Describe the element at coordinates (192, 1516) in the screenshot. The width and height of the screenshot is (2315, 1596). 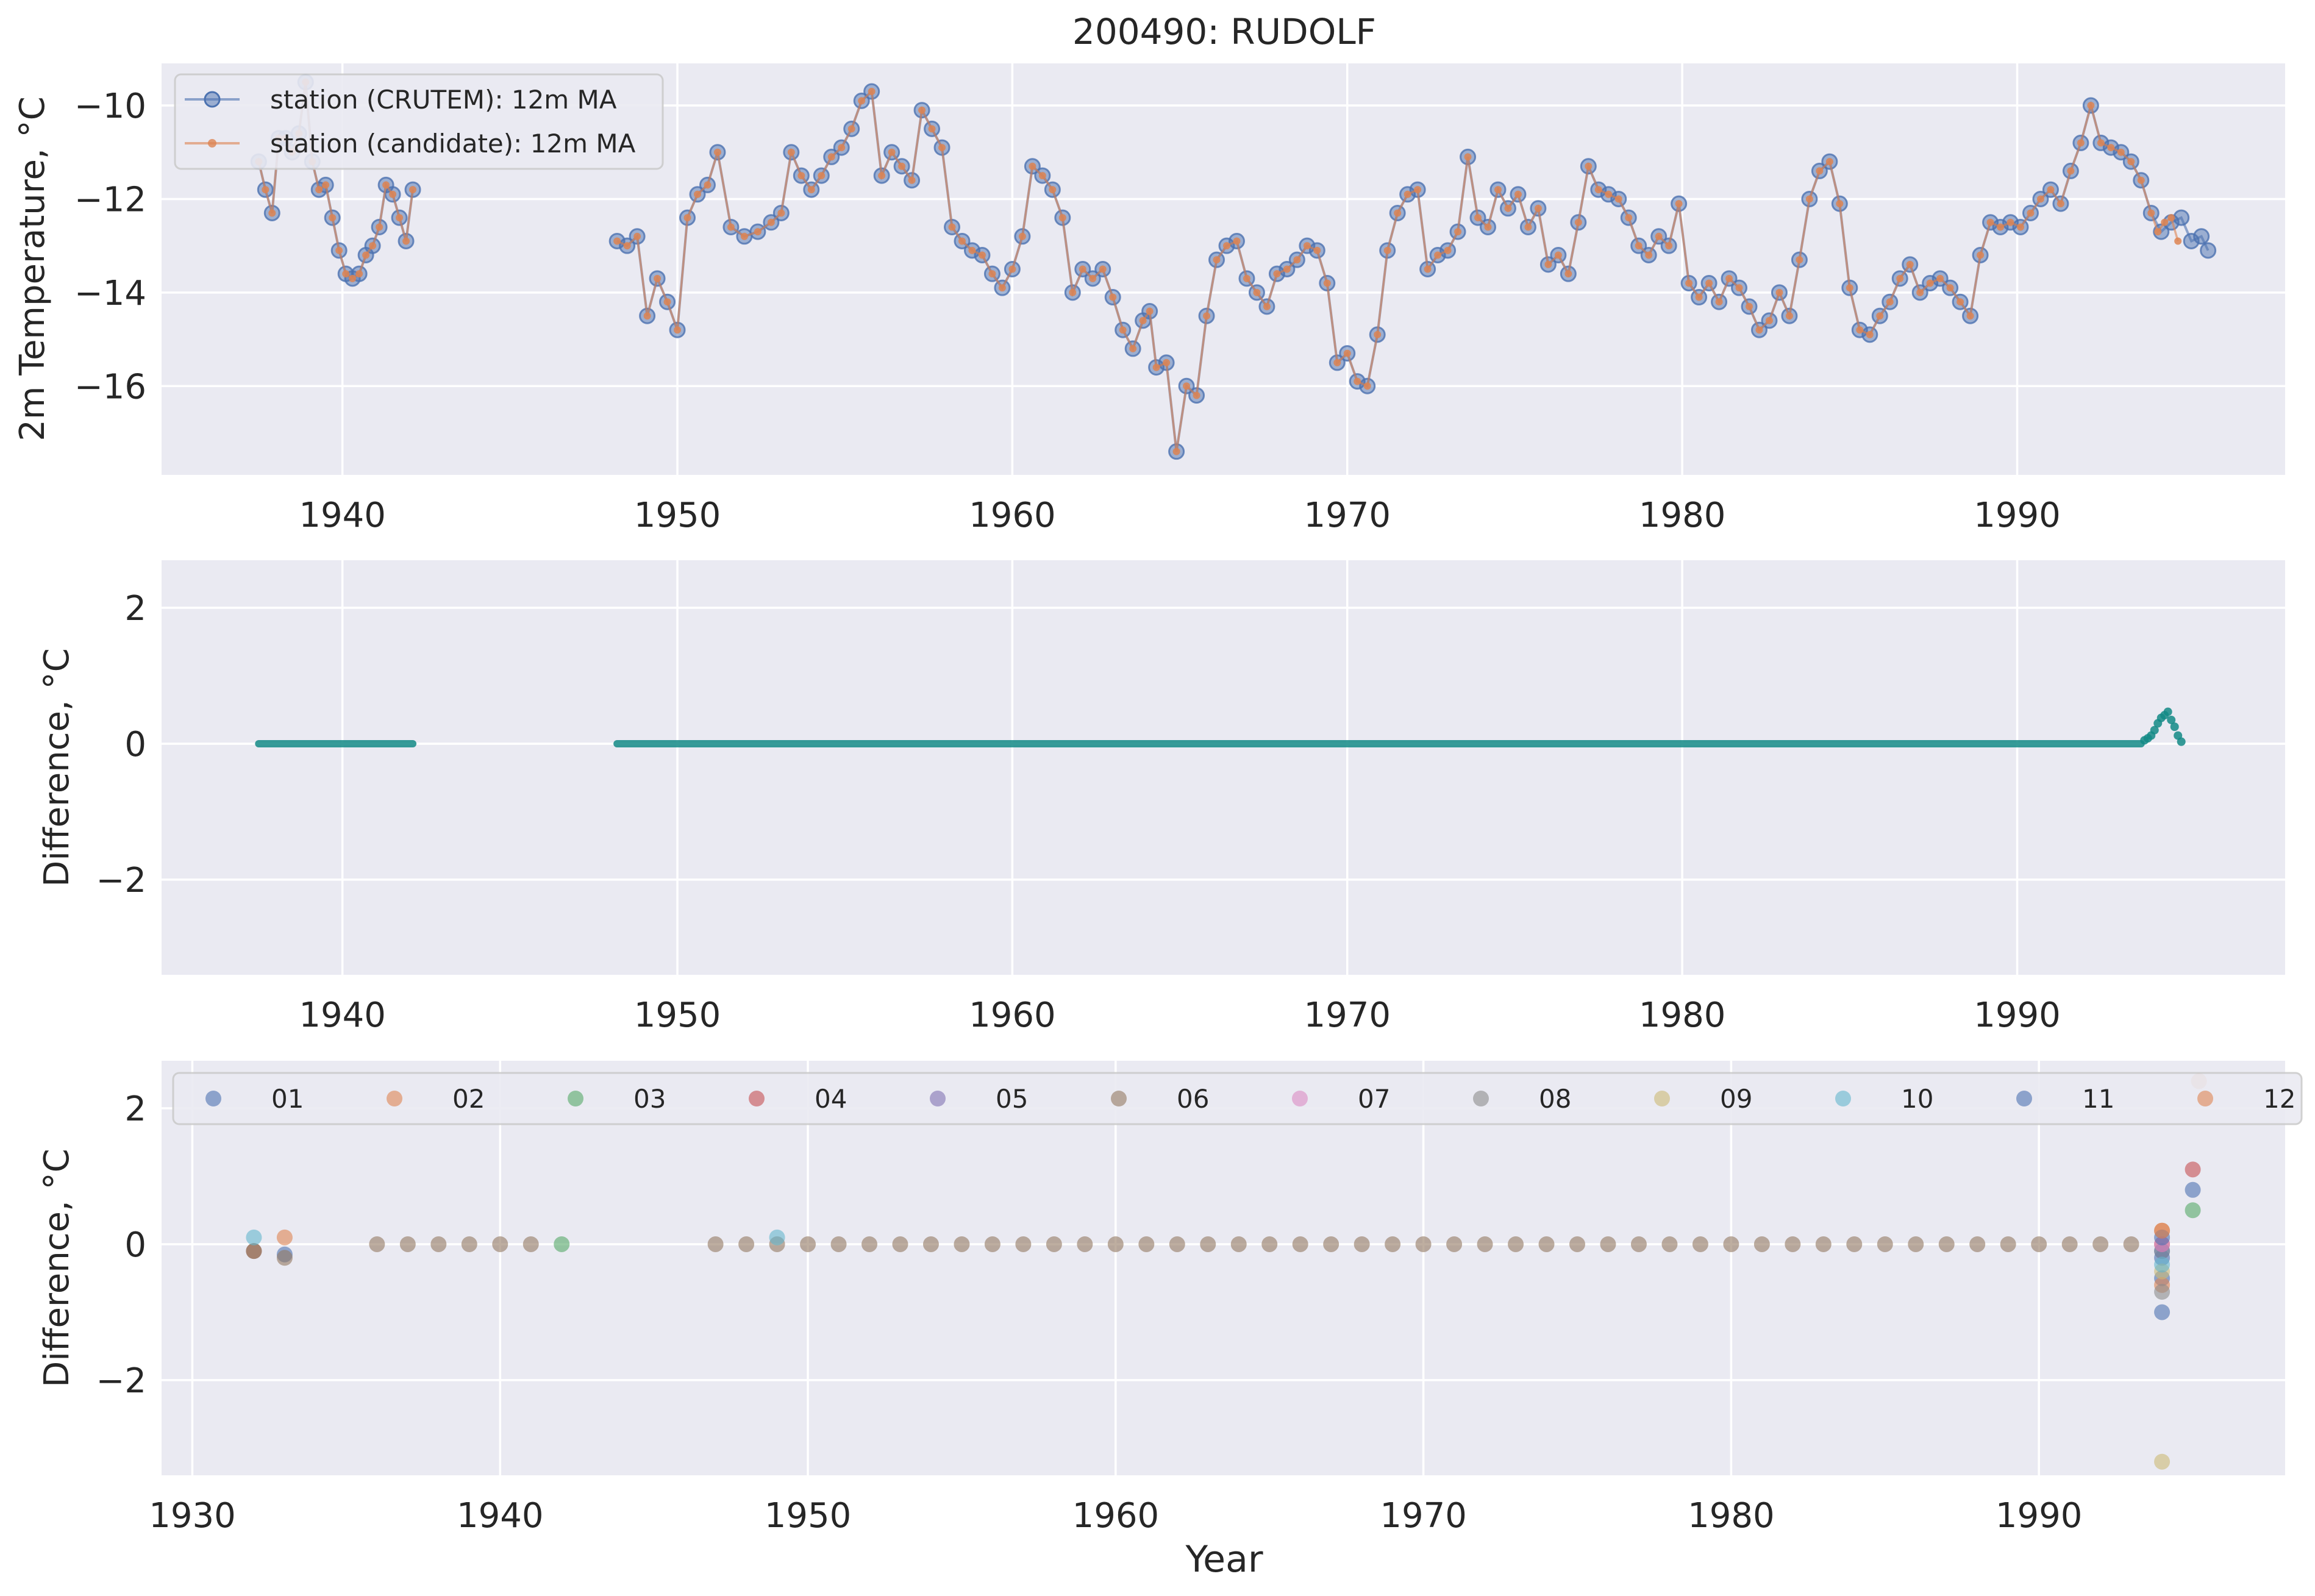
I see `x-tick-label: 1930` at that location.